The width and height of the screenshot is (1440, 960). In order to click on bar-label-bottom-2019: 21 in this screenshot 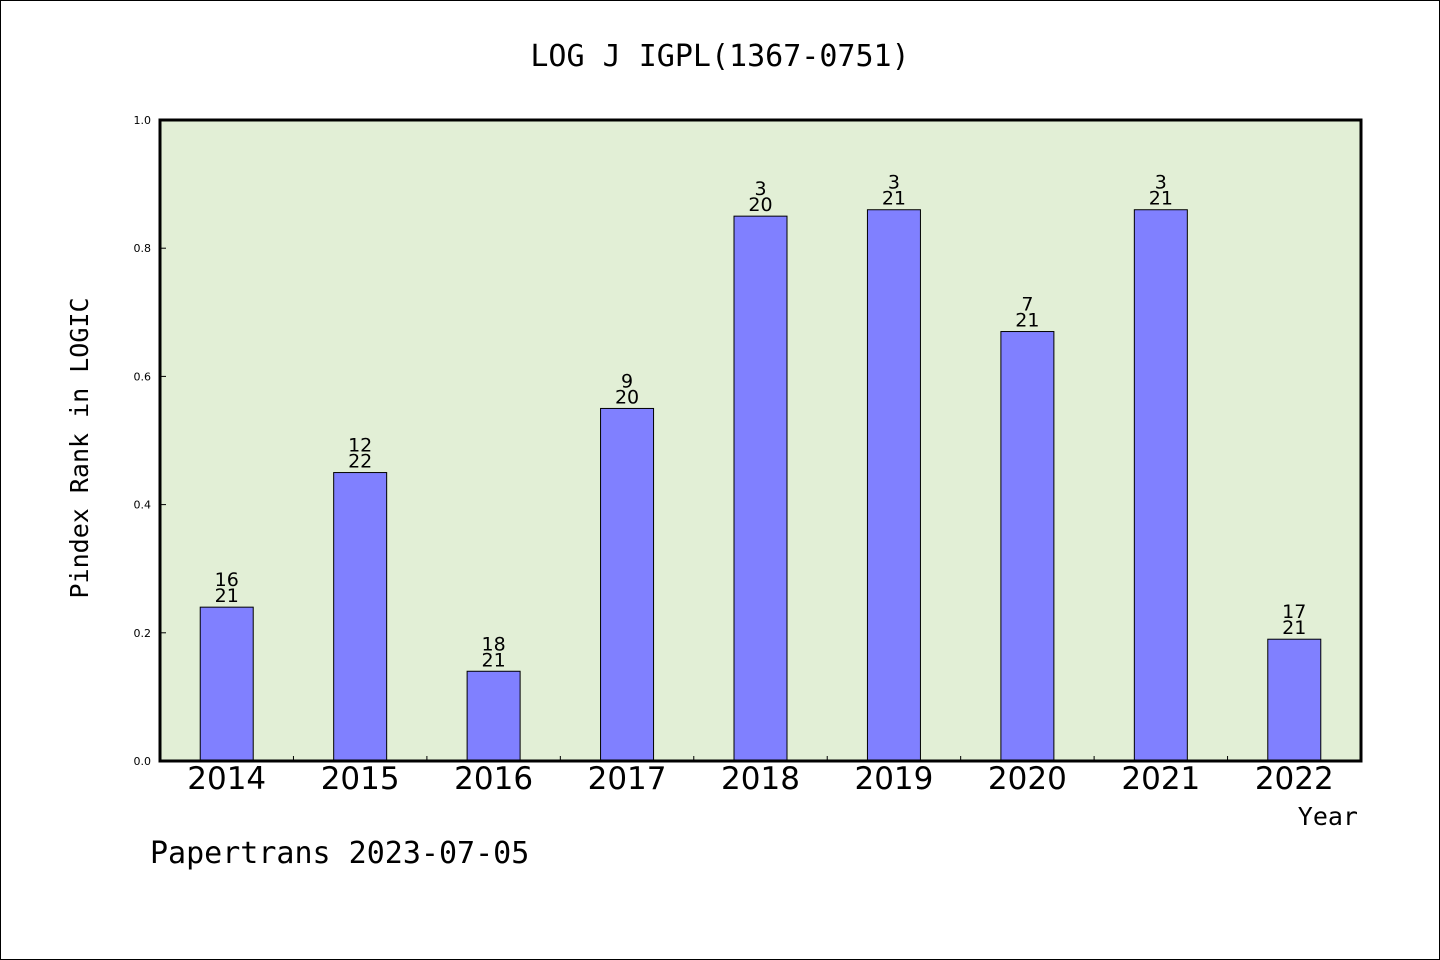, I will do `click(894, 199)`.